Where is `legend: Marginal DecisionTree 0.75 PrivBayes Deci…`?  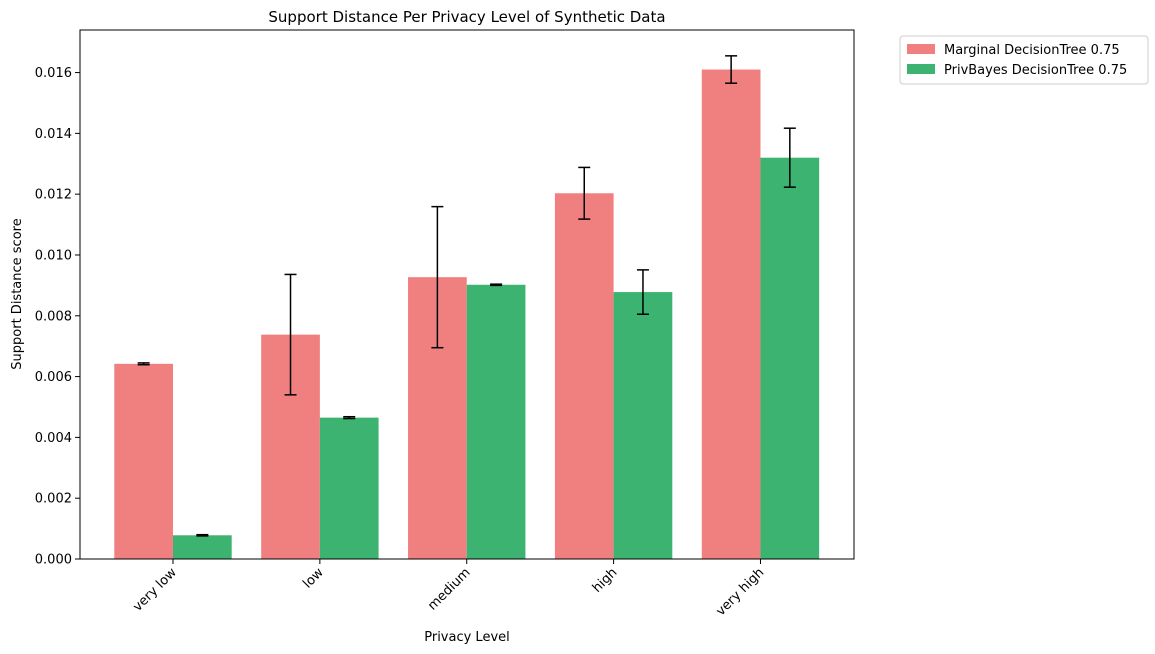
legend: Marginal DecisionTree 0.75 PrivBayes Deci… is located at coordinates (1024, 60).